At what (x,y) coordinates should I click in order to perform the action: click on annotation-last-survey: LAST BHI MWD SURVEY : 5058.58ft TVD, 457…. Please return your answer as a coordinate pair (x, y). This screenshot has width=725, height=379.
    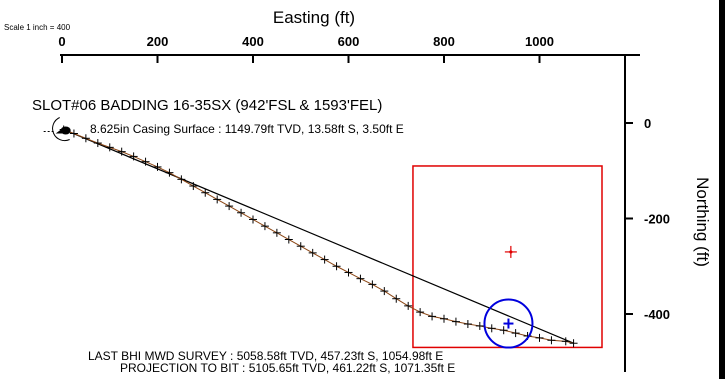
    Looking at the image, I should click on (265, 356).